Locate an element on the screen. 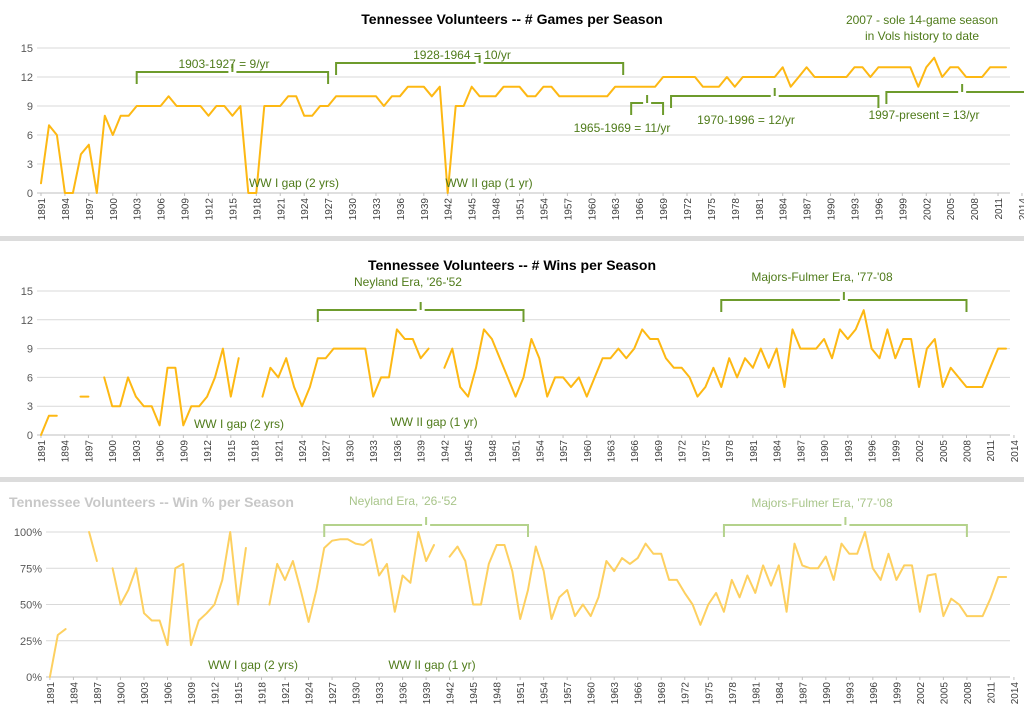 The height and width of the screenshot is (721, 1024). wins-x-tick-label: 2014 is located at coordinates (1015, 451).